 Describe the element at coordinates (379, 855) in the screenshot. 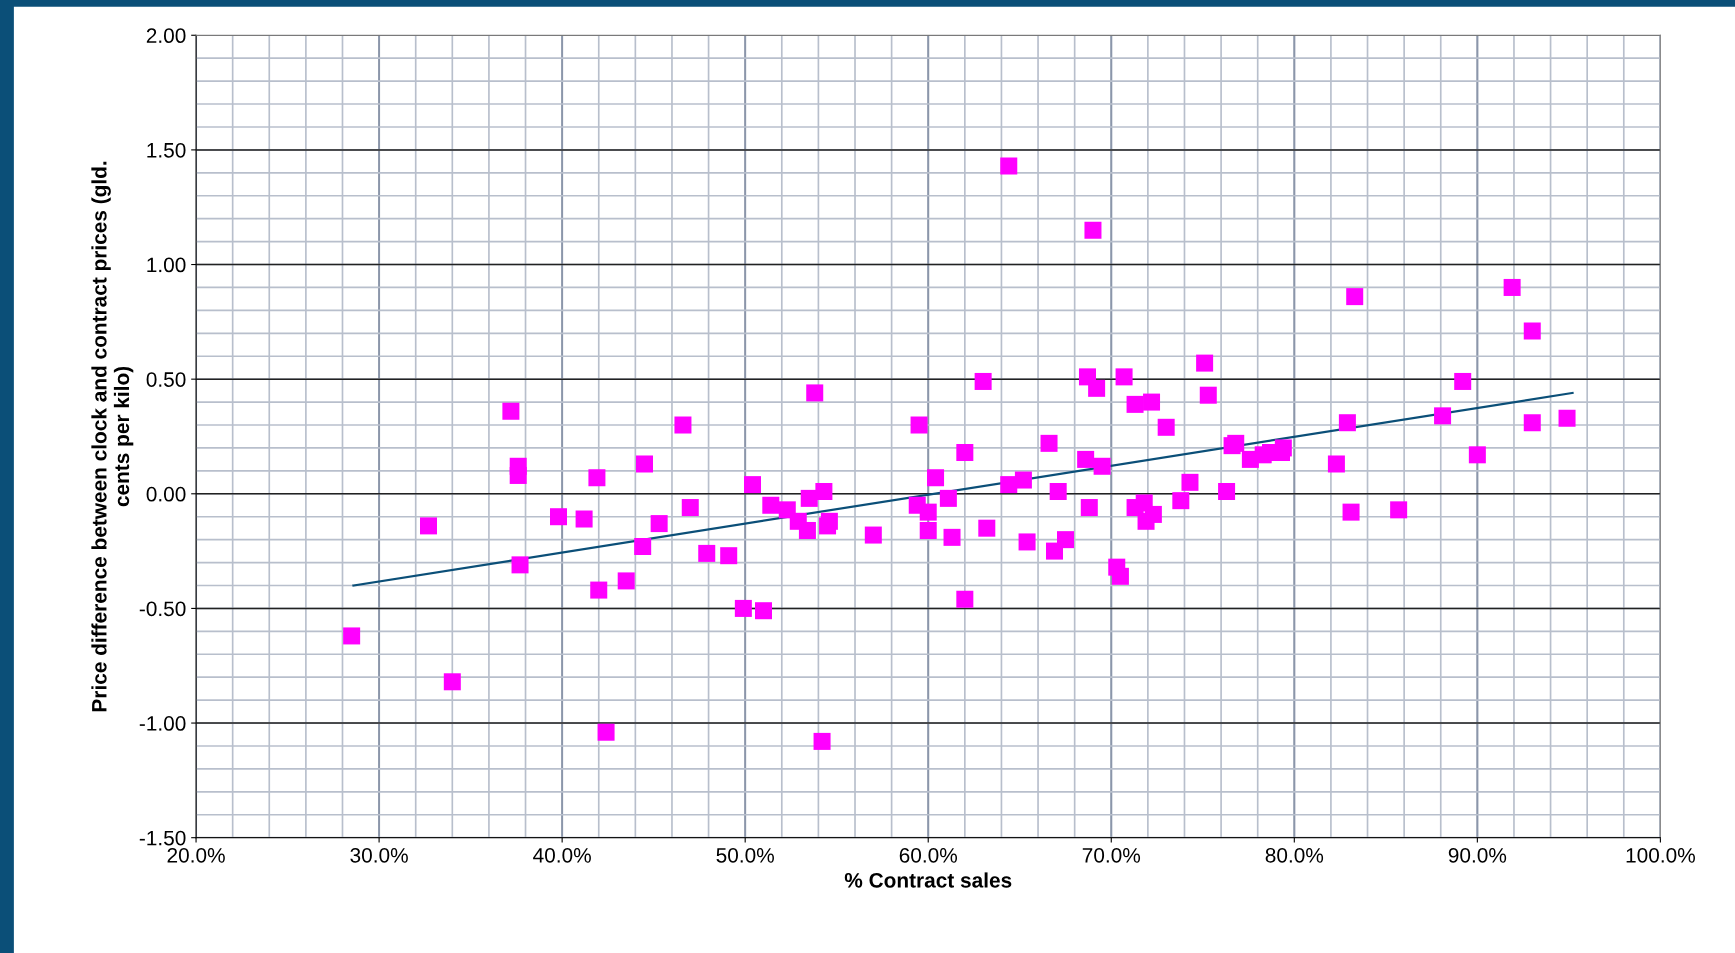

I see `x-tick-label: 30.0%` at that location.